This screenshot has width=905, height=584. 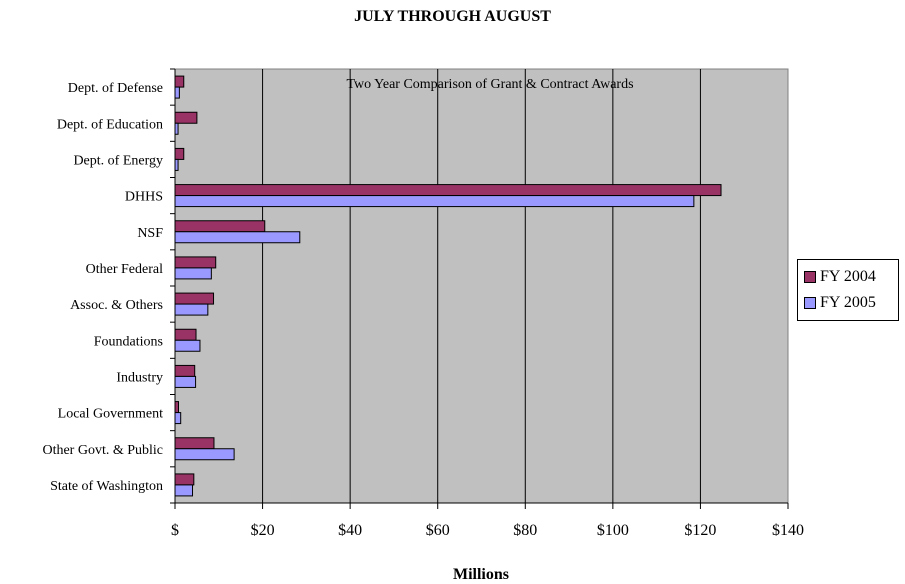 What do you see at coordinates (220, 226) in the screenshot?
I see `bar-fy-2004-nsf` at bounding box center [220, 226].